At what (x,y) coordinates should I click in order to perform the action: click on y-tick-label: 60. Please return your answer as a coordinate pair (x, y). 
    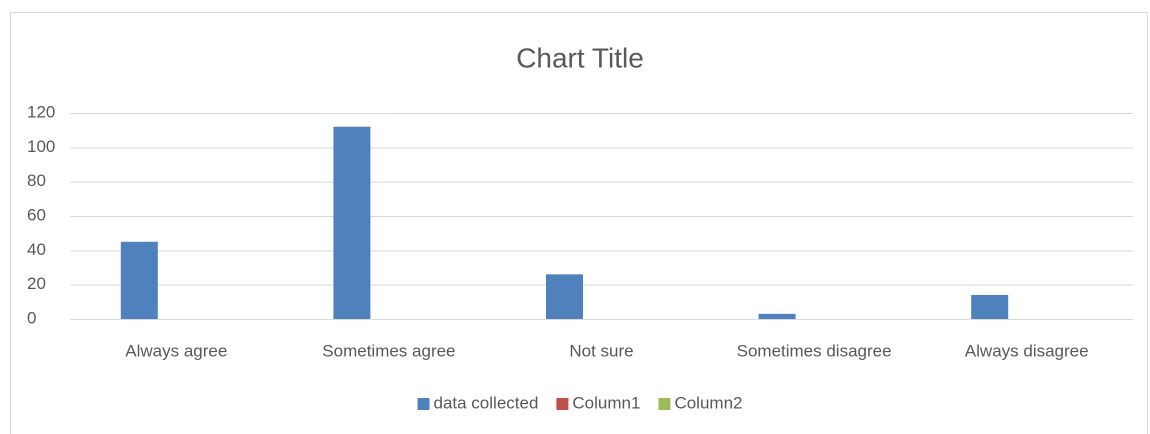
    Looking at the image, I should click on (36, 214).